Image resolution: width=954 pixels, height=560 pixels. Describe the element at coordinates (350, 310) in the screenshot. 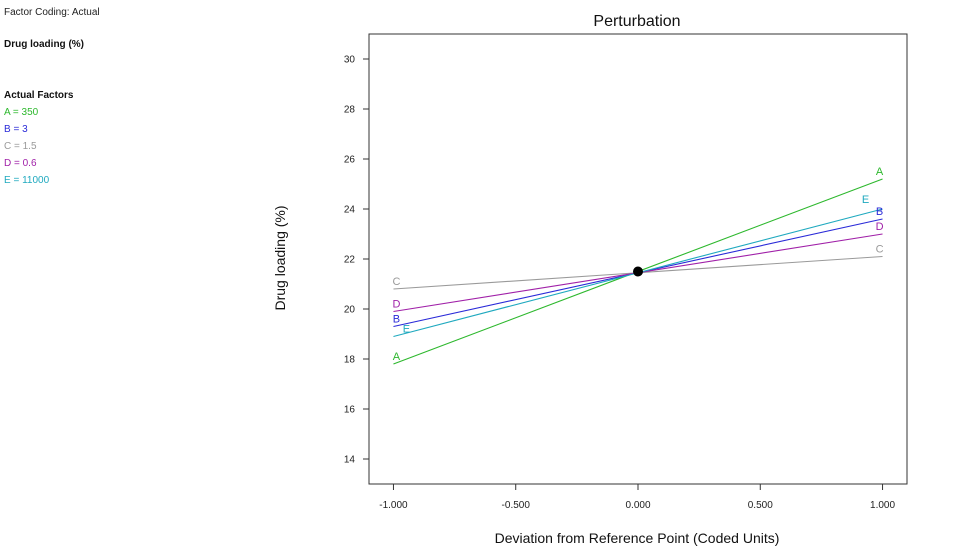

I see `y-tick-label: 20` at that location.